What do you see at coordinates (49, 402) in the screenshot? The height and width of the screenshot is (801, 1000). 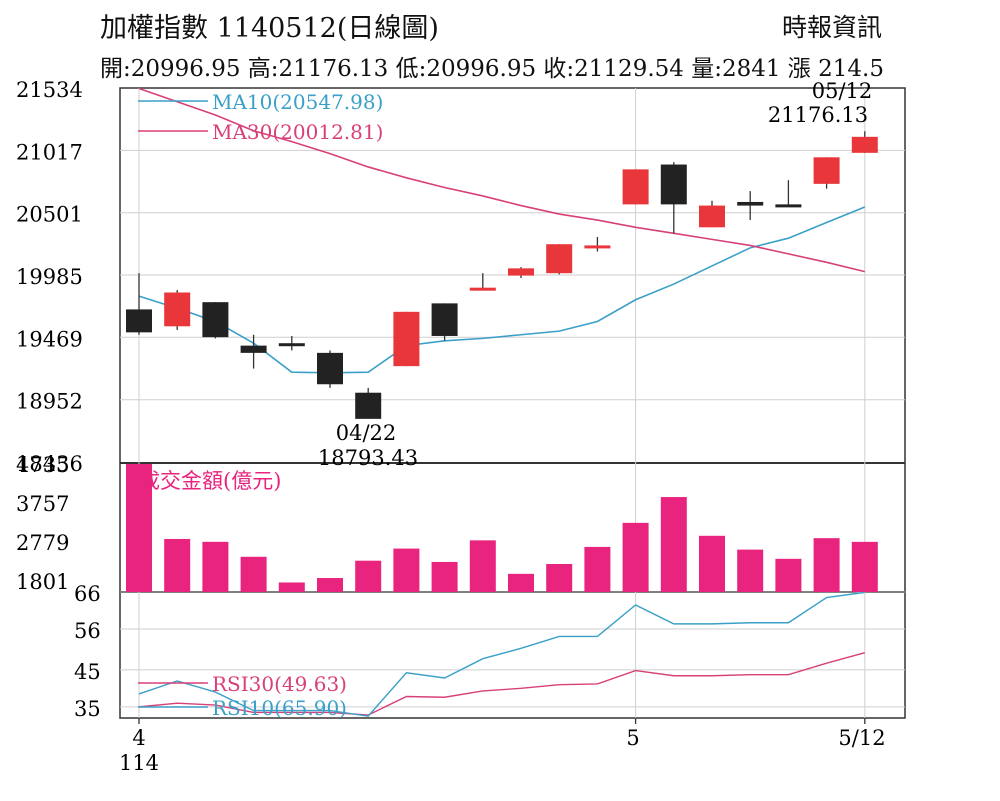 I see `price-tick-label: 18952` at bounding box center [49, 402].